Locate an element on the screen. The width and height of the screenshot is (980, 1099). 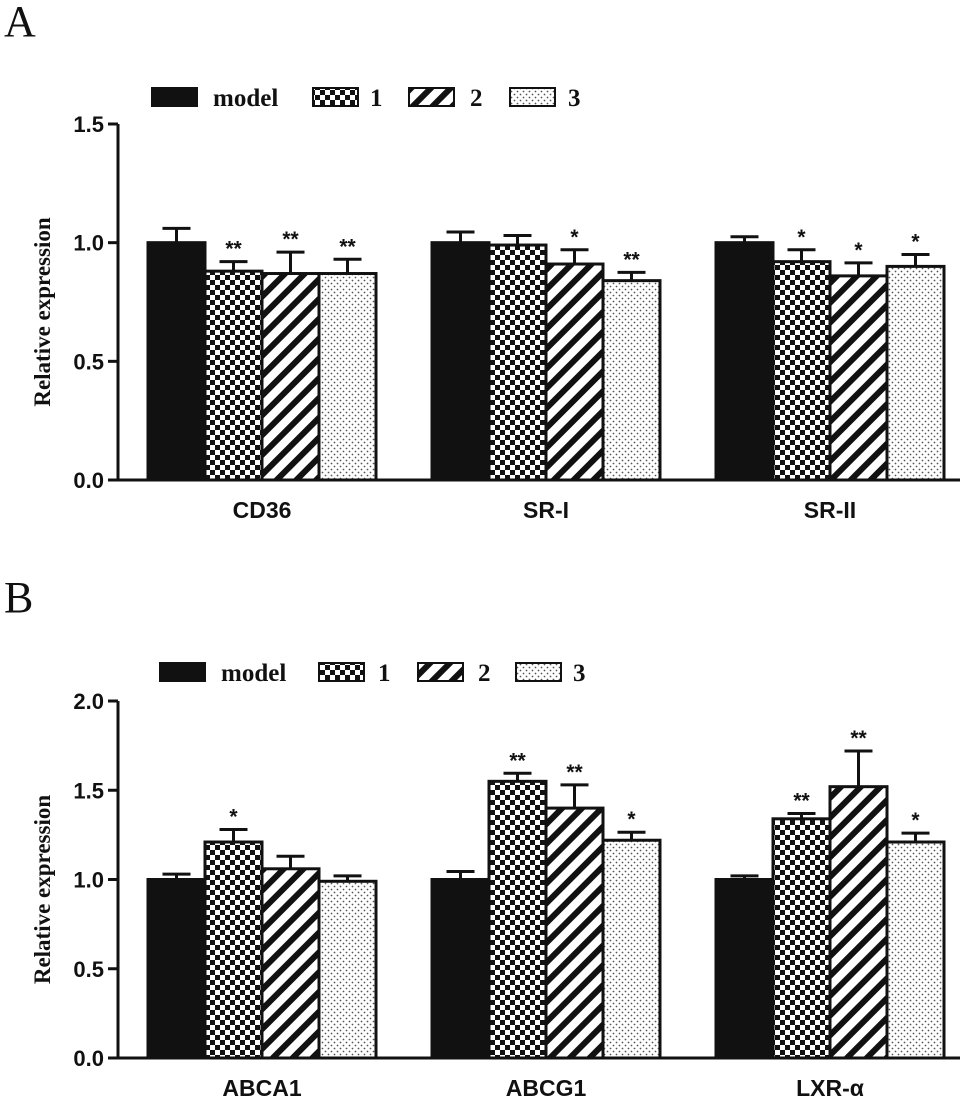
bar-lxr--0 is located at coordinates (744, 969).